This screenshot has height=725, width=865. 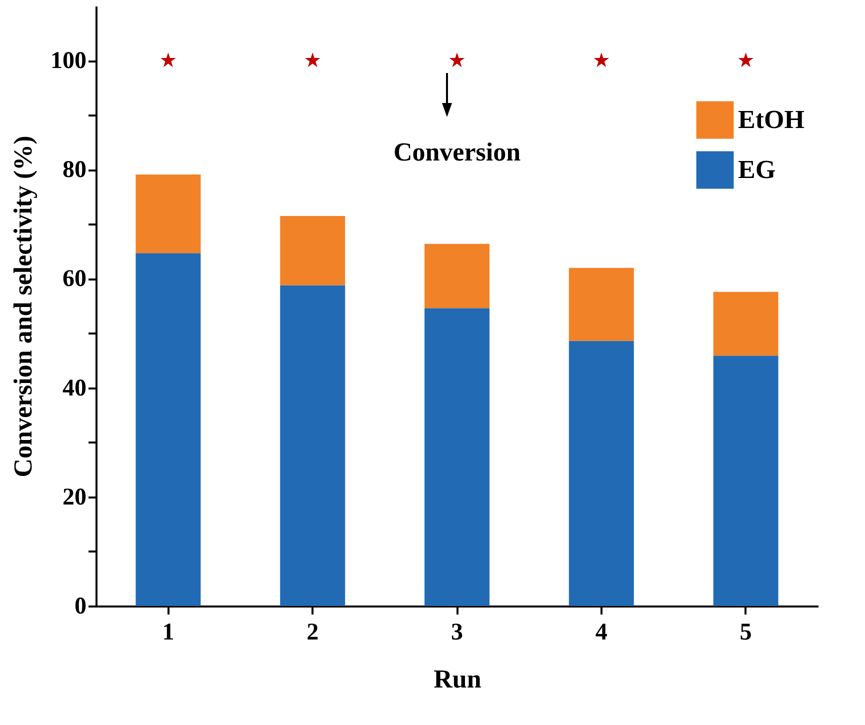 I want to click on y-axis-title: Conversion and selectivity (%), so click(x=23, y=307).